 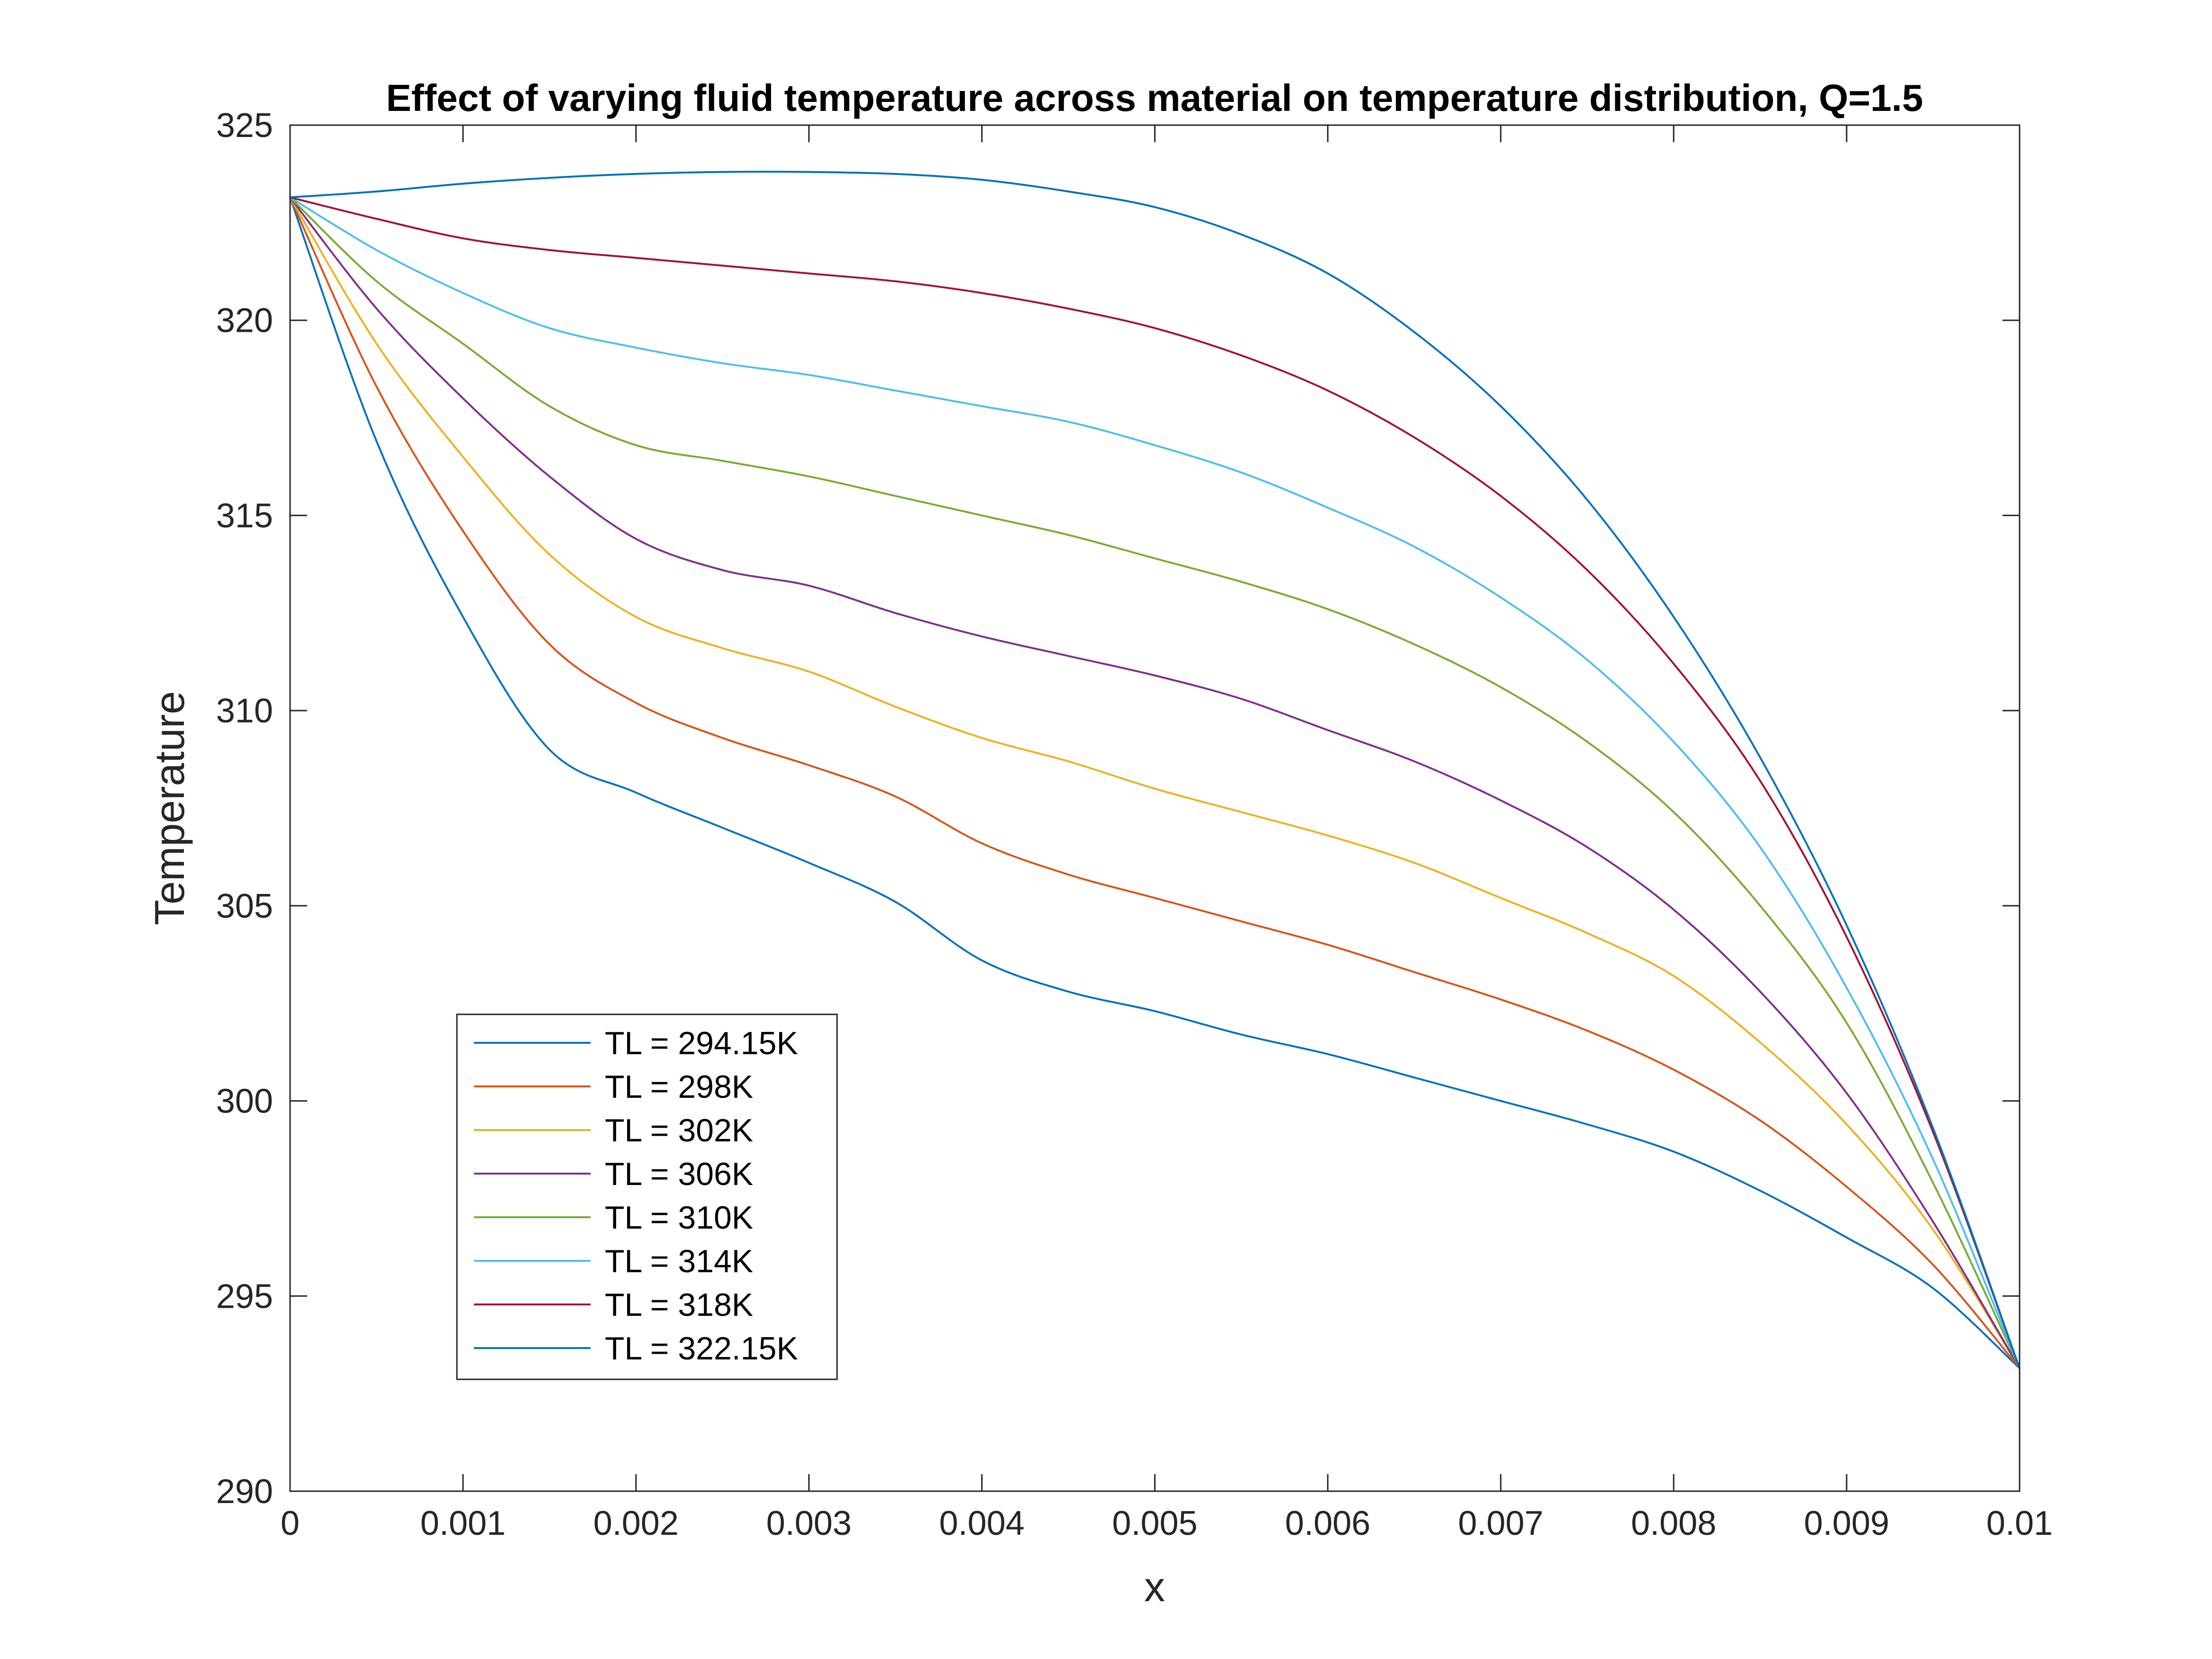 What do you see at coordinates (1154, 1586) in the screenshot?
I see `x-axis-label: x` at bounding box center [1154, 1586].